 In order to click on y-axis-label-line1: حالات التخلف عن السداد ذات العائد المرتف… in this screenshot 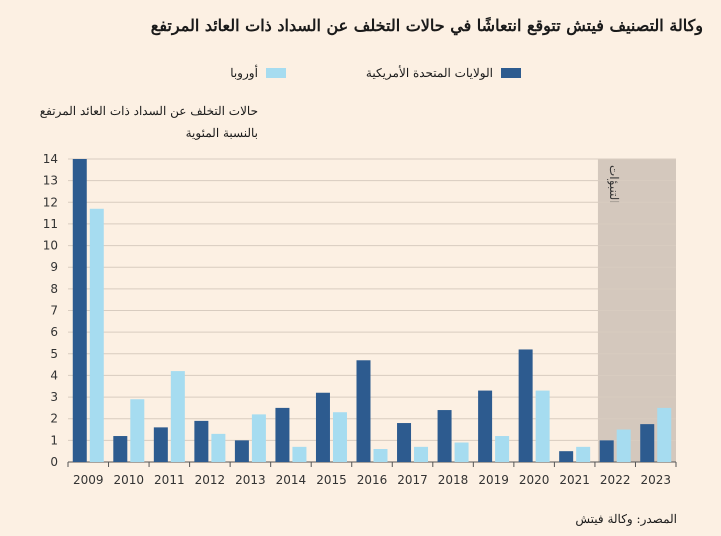, I will do `click(148, 111)`.